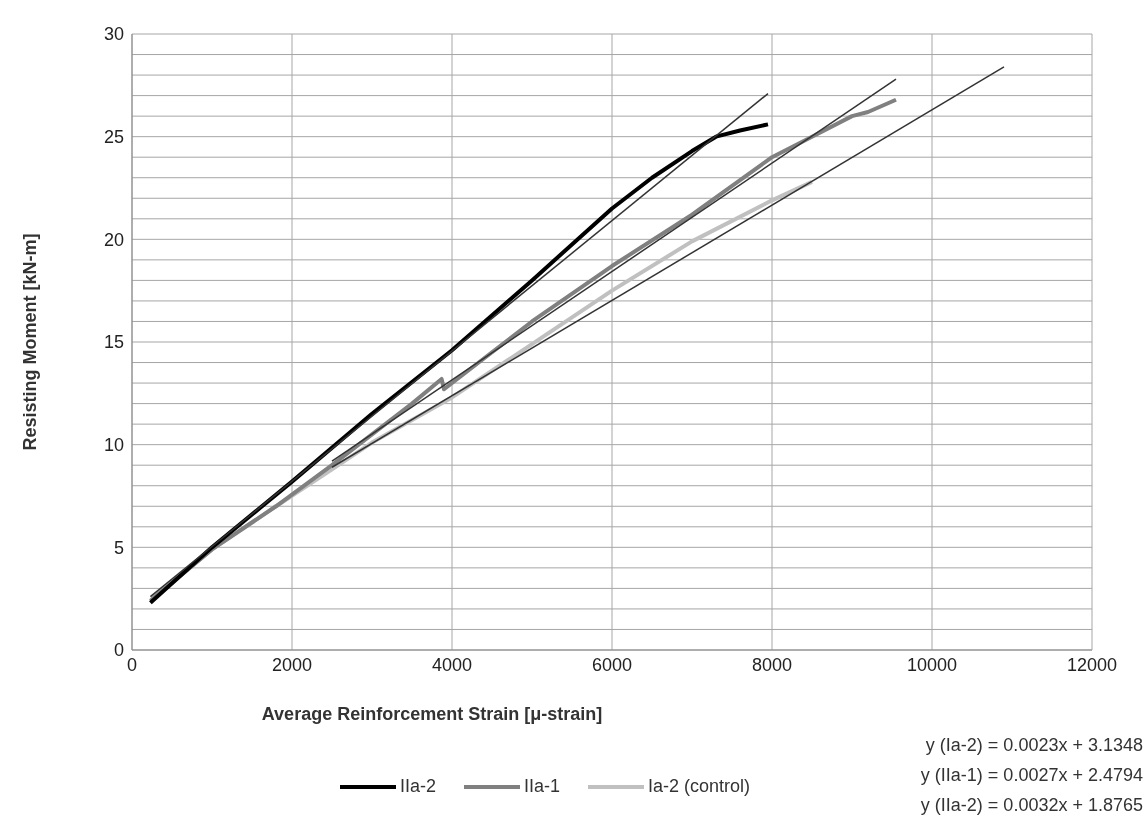  Describe the element at coordinates (699, 786) in the screenshot. I see `legend-label: Ia-2 (control)` at that location.